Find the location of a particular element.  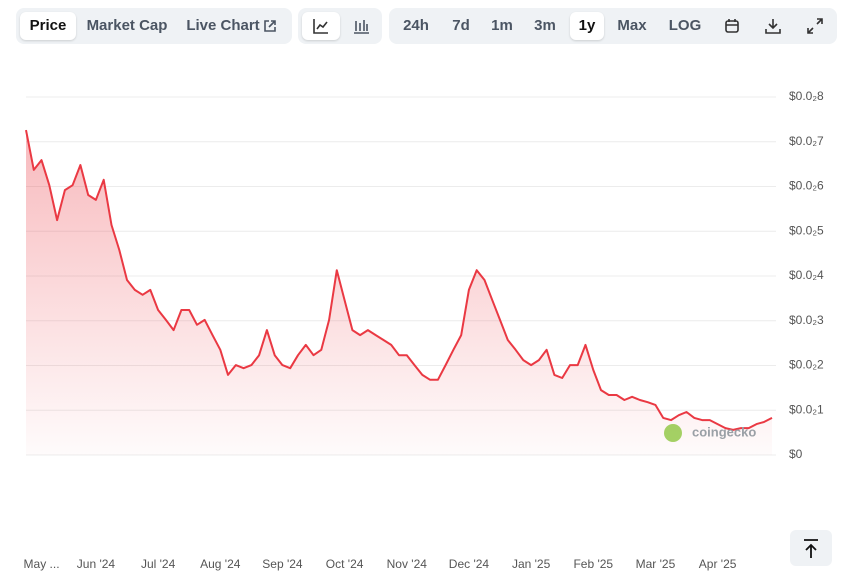

tab: Live Chart is located at coordinates (223, 25).